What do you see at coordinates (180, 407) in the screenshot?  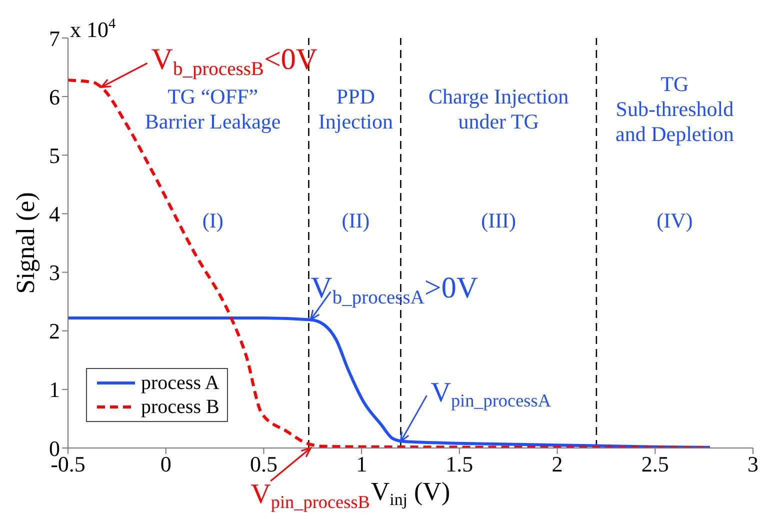 I see `legend-label: process B` at bounding box center [180, 407].